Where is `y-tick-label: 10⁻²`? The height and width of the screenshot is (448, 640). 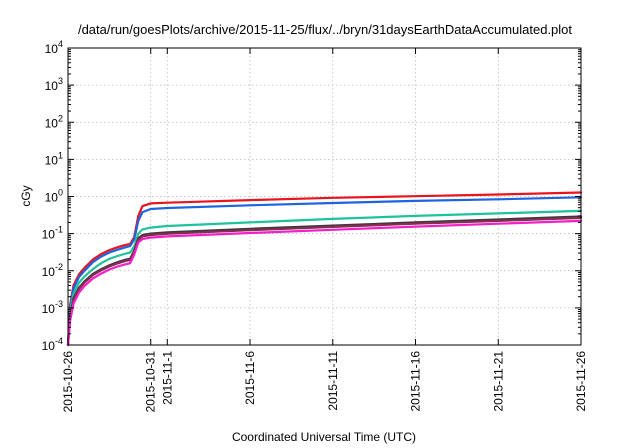
y-tick-label: 10⁻² is located at coordinates (52, 270).